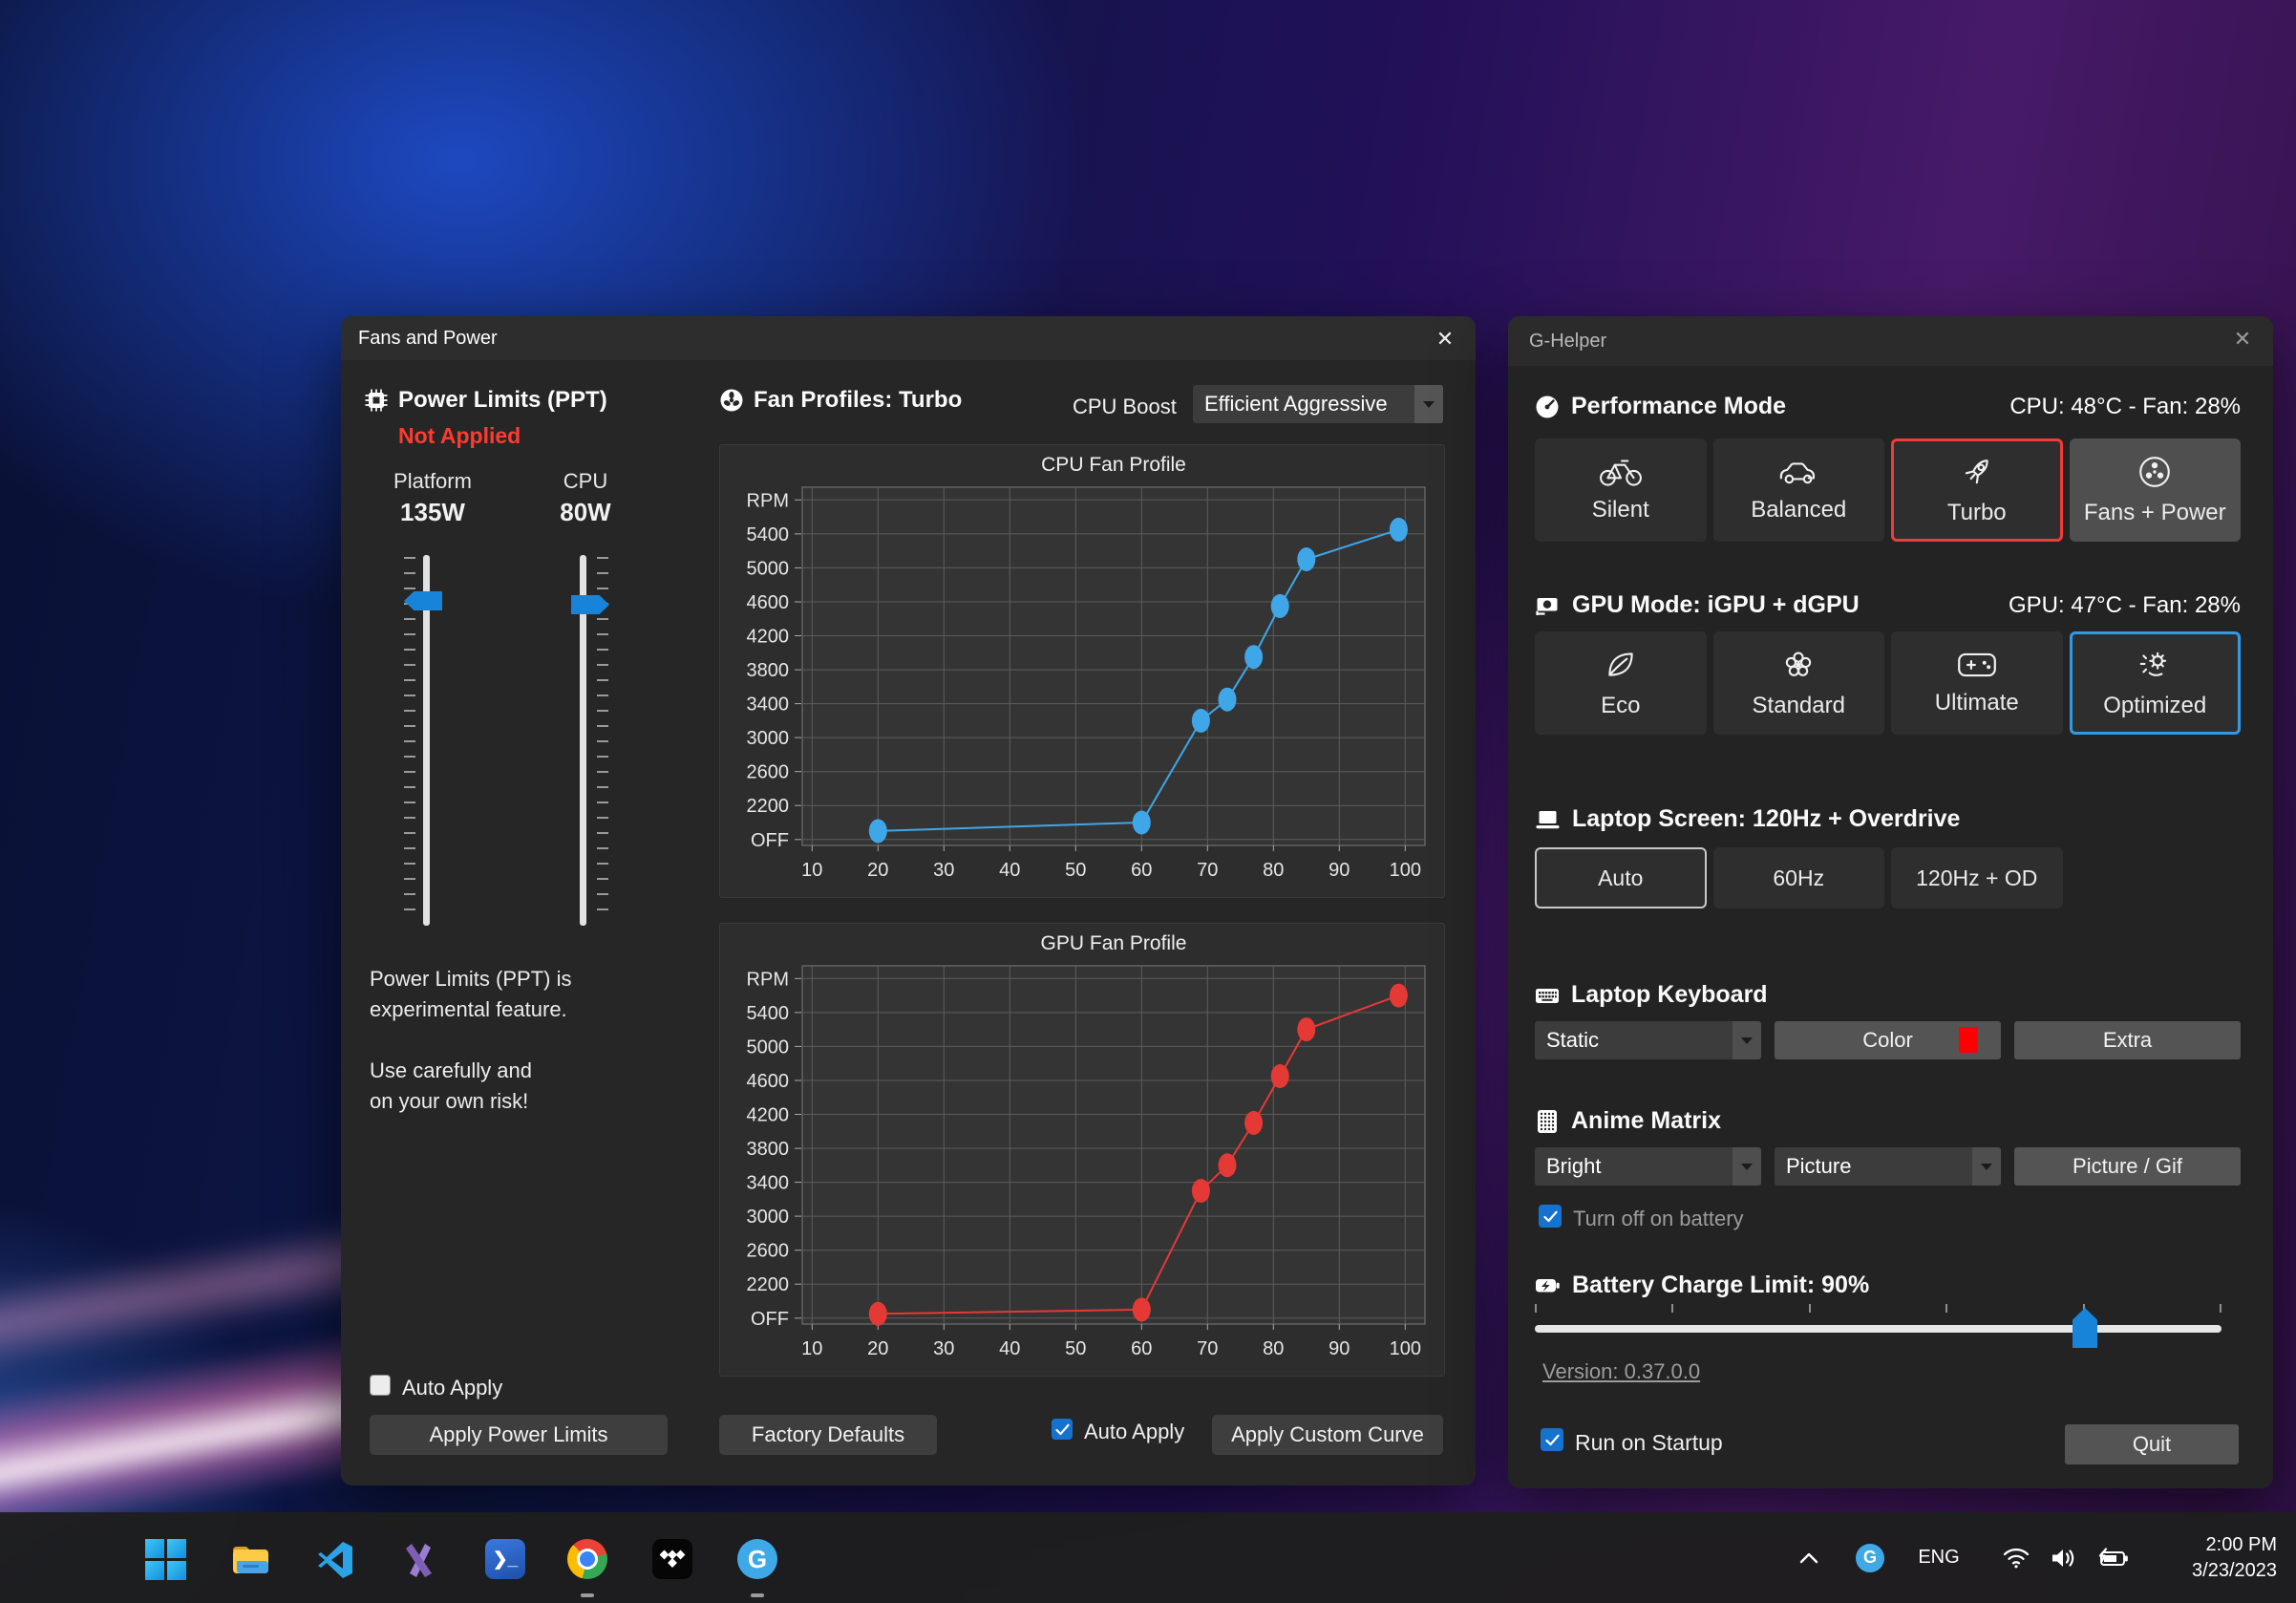 The width and height of the screenshot is (2296, 1603). Describe the element at coordinates (1009, 1348) in the screenshot. I see `svg-text: 40` at that location.